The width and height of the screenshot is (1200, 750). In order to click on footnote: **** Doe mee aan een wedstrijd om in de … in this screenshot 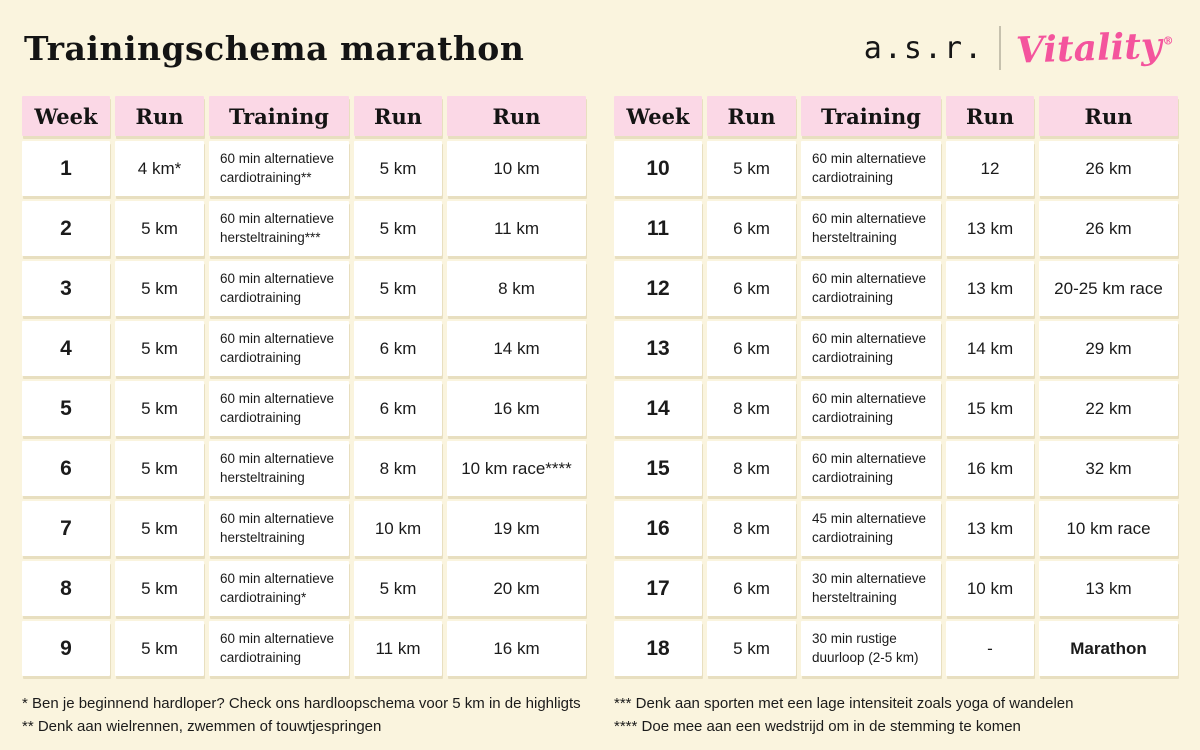, I will do `click(817, 726)`.